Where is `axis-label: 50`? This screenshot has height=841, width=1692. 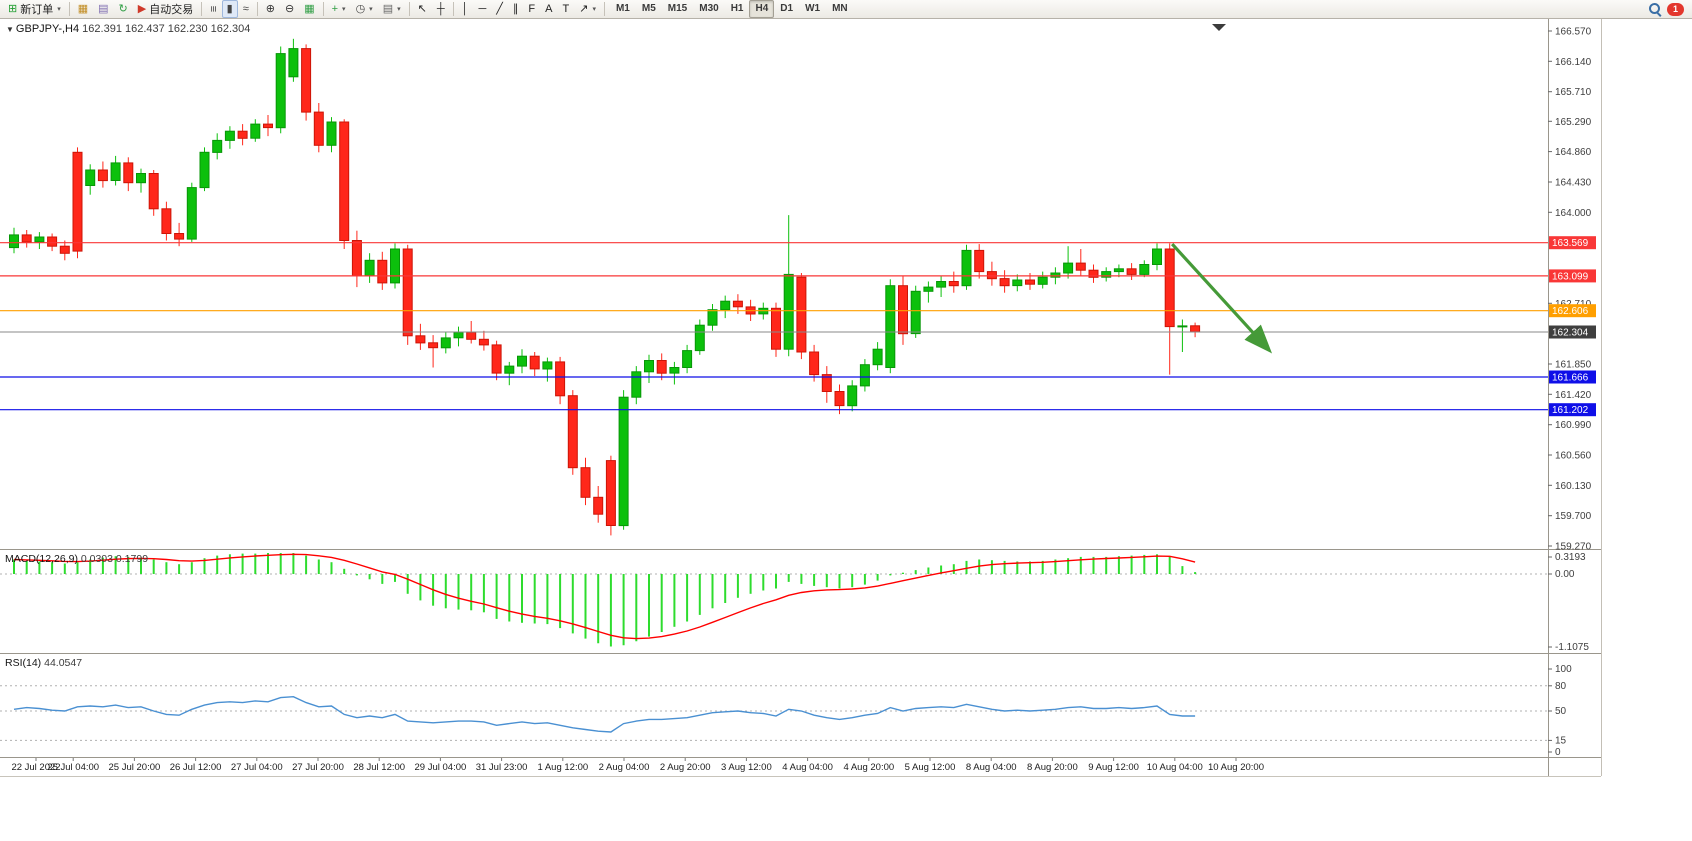
axis-label: 50 is located at coordinates (1561, 711).